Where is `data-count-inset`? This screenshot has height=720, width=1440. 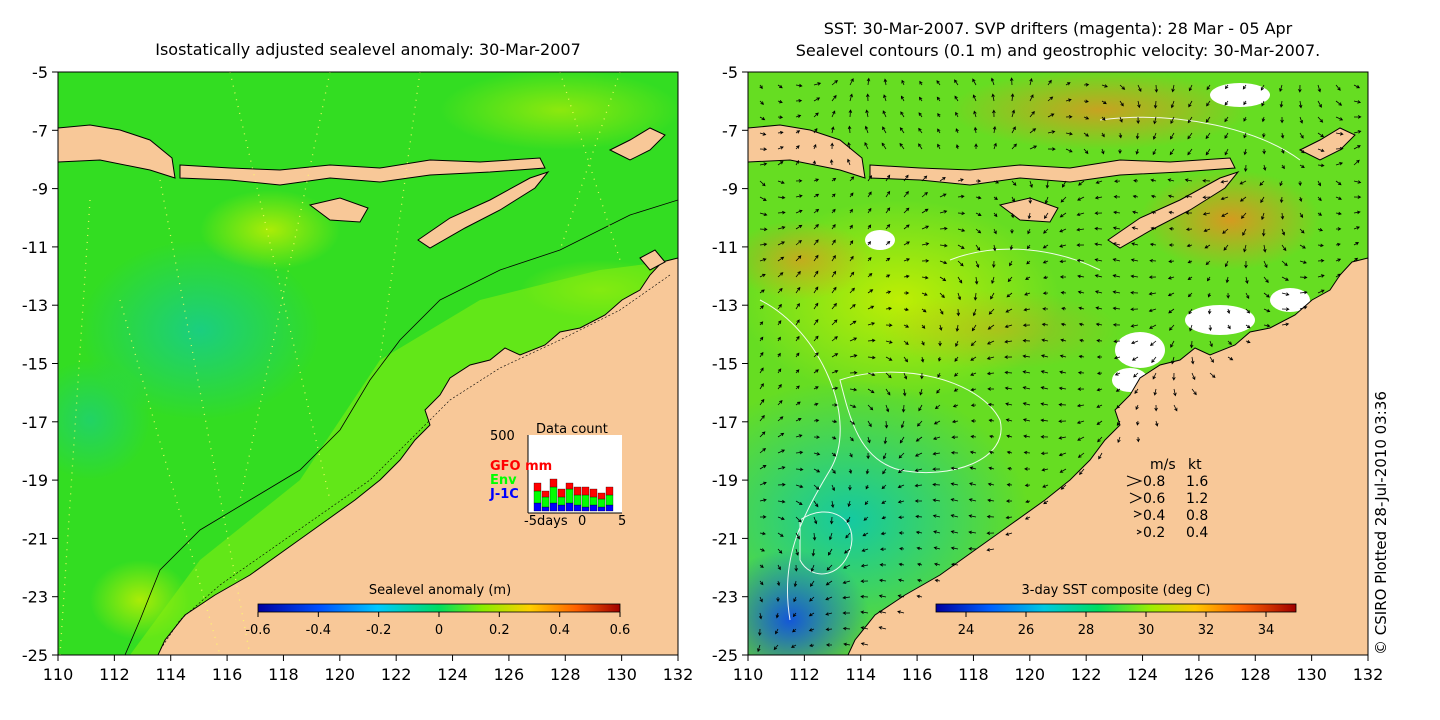 data-count-inset is located at coordinates (574, 474).